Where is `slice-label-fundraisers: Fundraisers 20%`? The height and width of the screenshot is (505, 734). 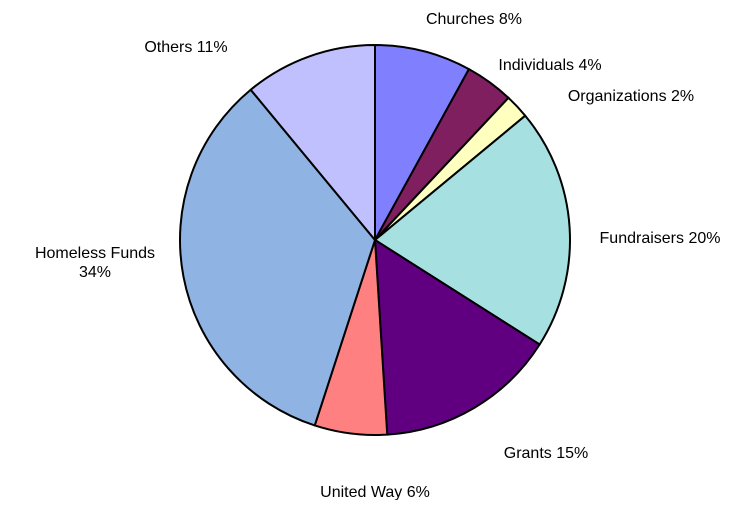
slice-label-fundraisers: Fundraisers 20% is located at coordinates (660, 238).